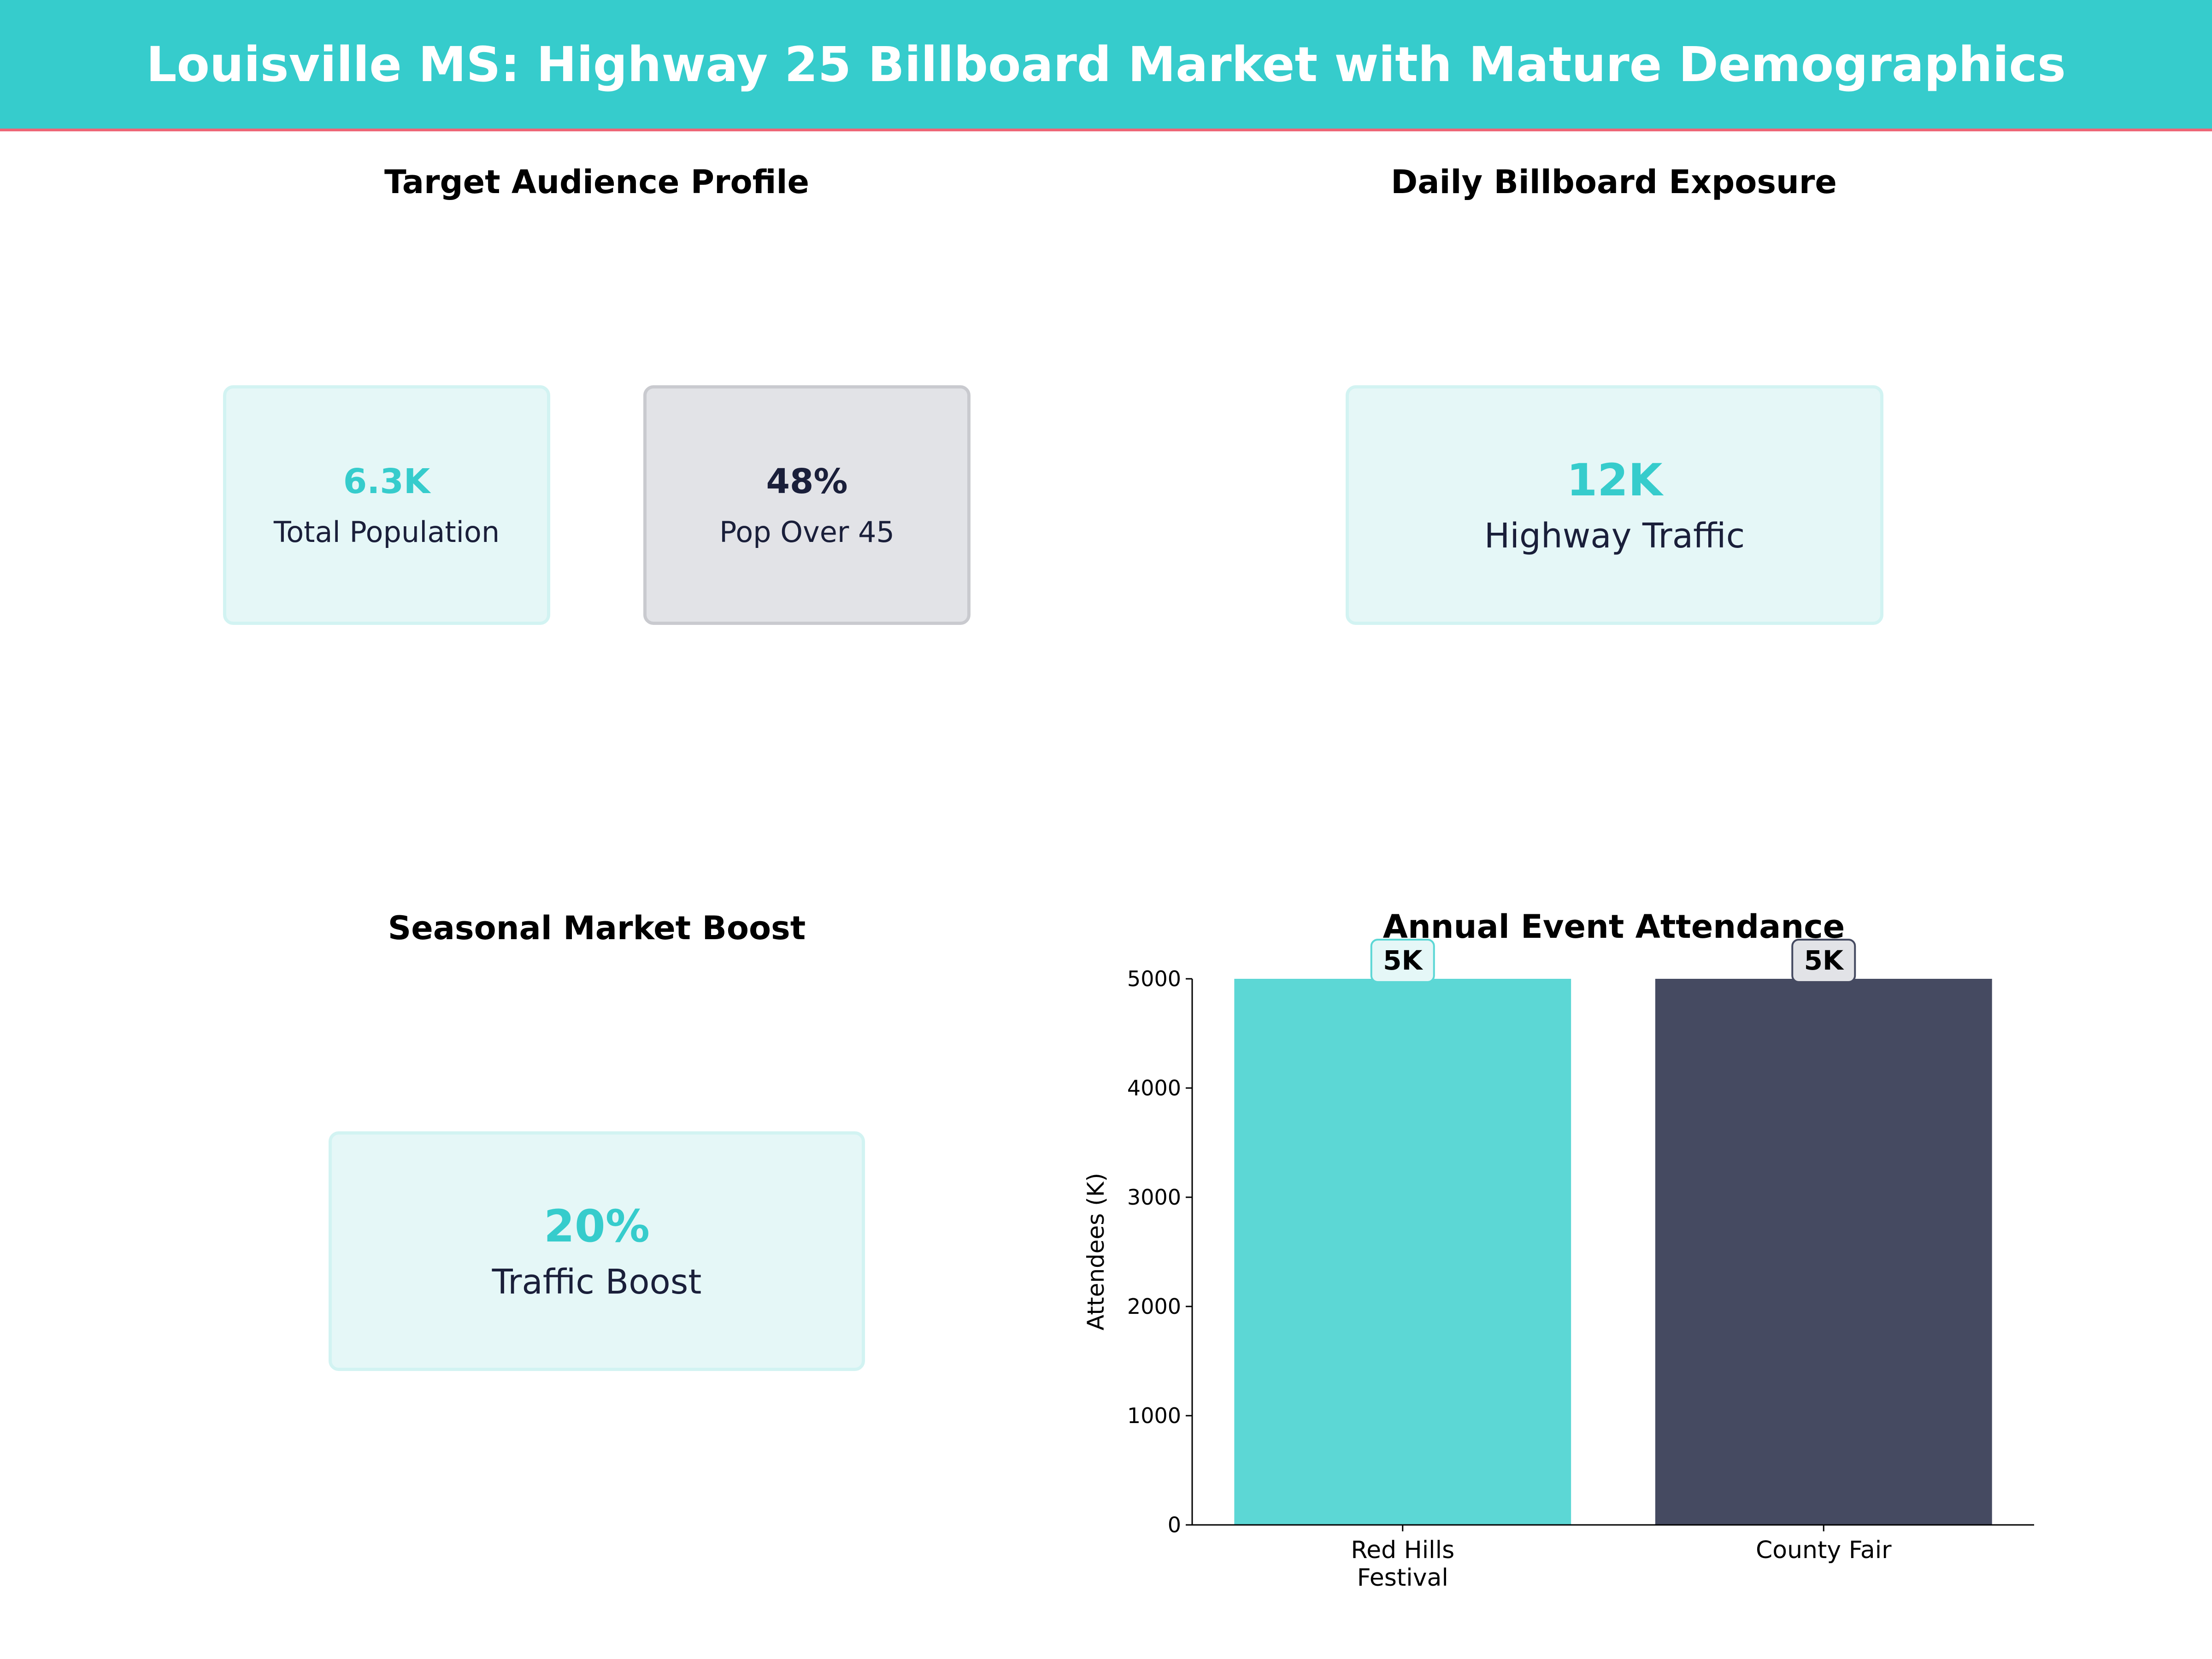 The image size is (2212, 1659). What do you see at coordinates (806, 532) in the screenshot?
I see `card-label: Pop Over 45` at bounding box center [806, 532].